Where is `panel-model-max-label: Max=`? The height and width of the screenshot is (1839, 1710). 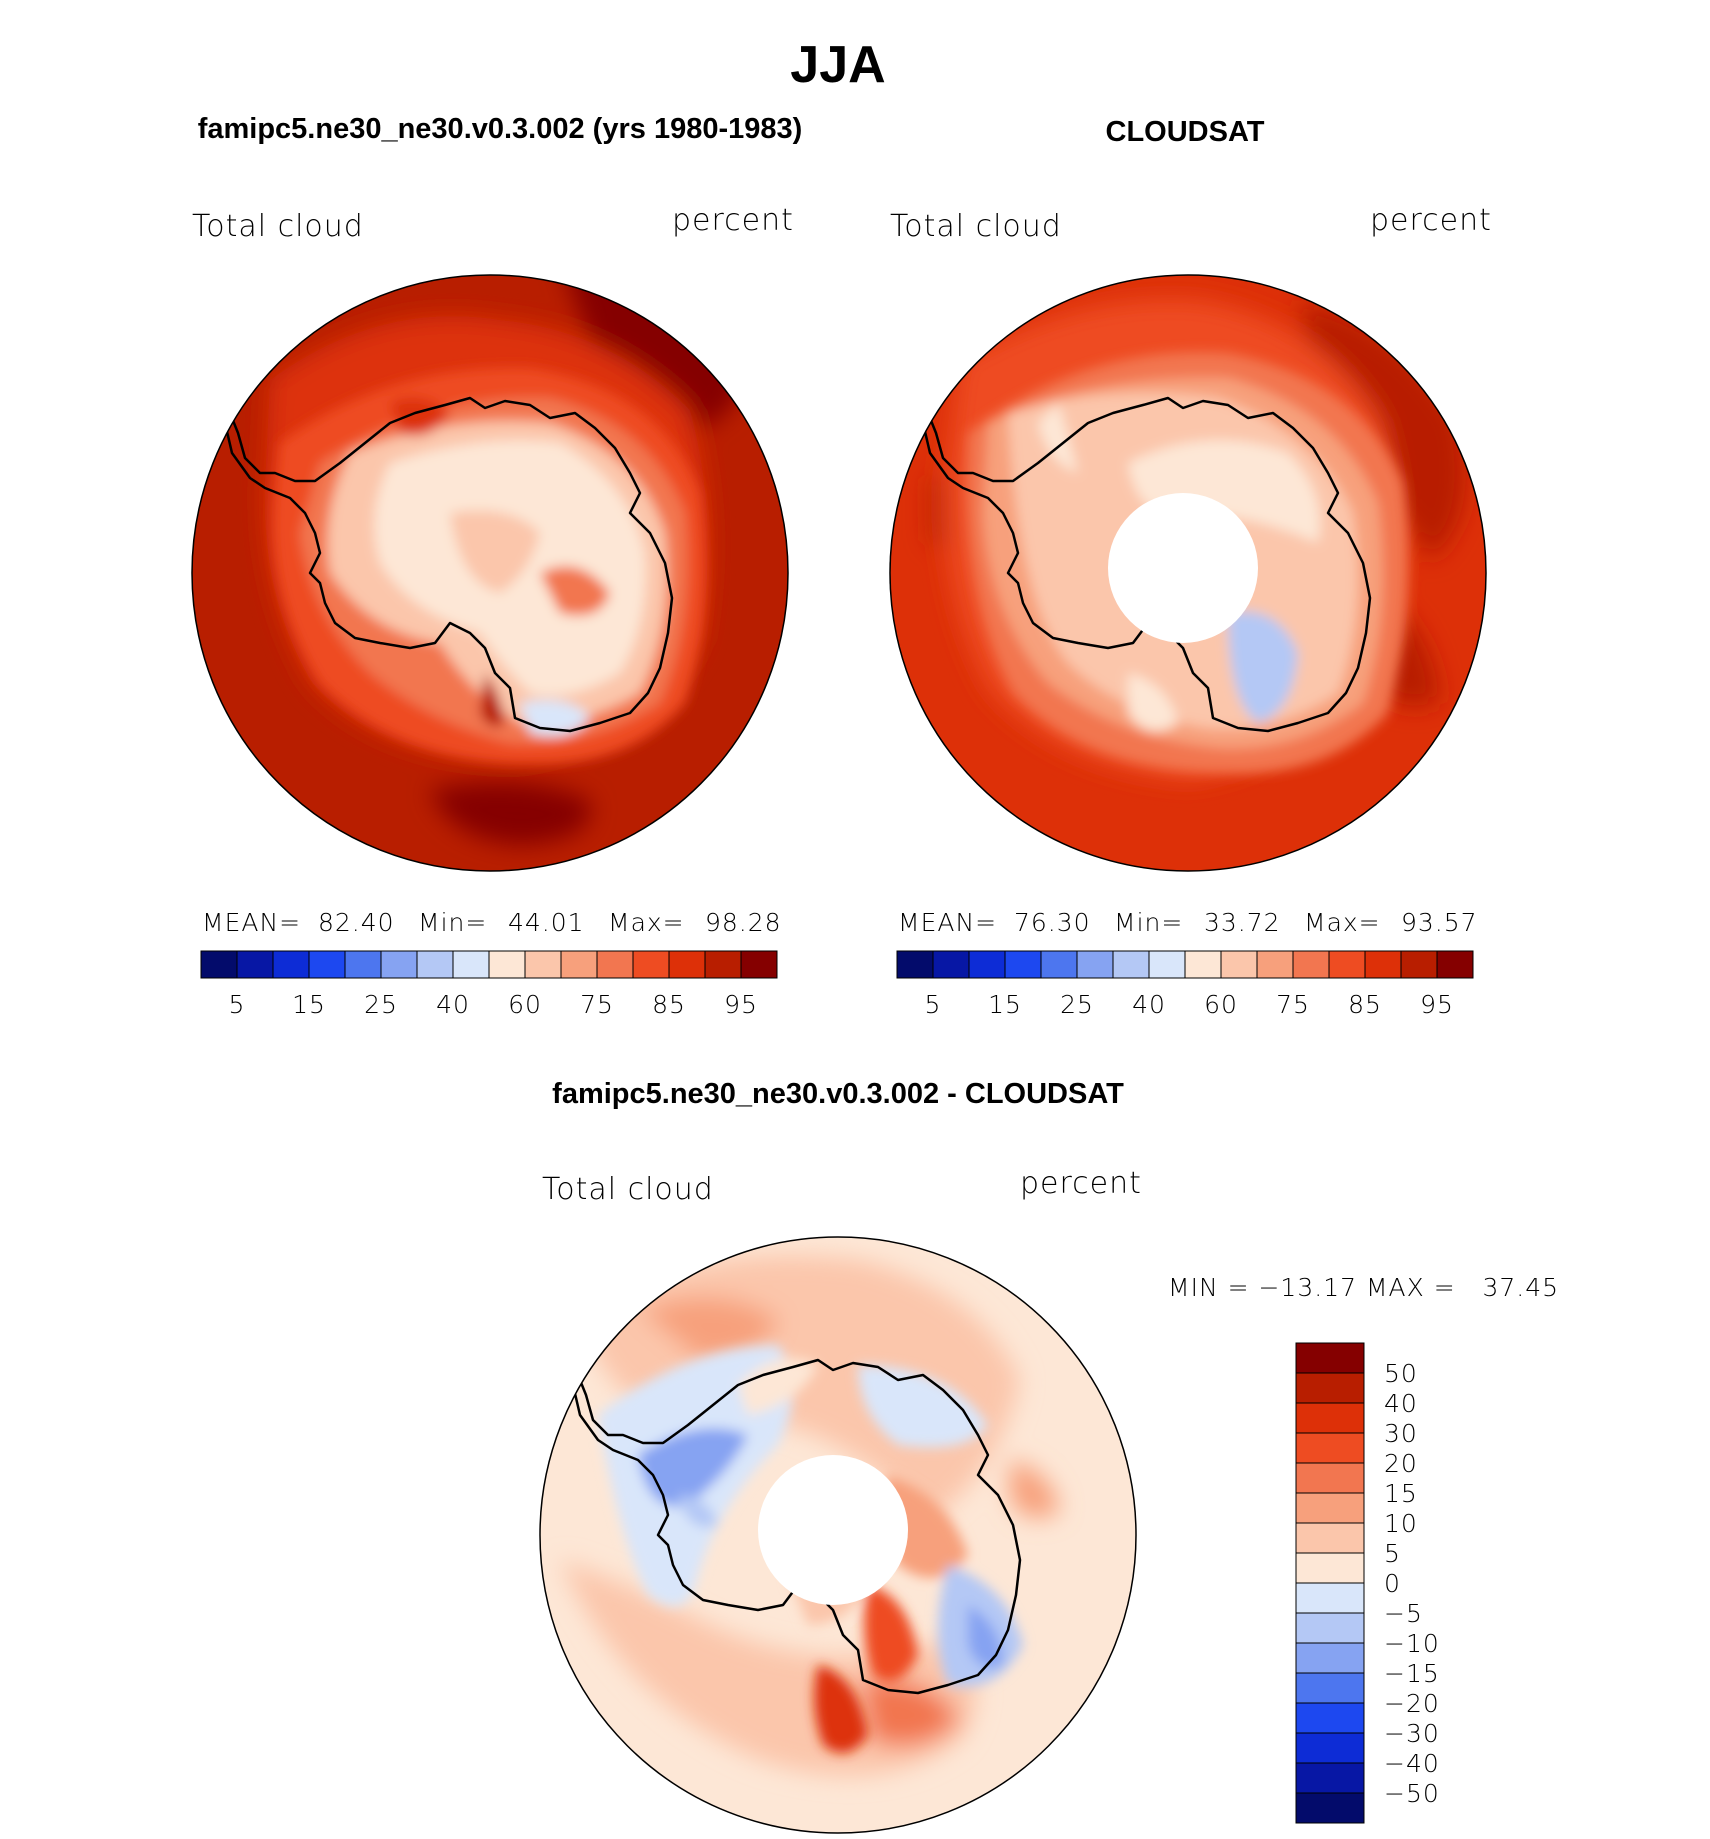
panel-model-max-label: Max= is located at coordinates (646, 922).